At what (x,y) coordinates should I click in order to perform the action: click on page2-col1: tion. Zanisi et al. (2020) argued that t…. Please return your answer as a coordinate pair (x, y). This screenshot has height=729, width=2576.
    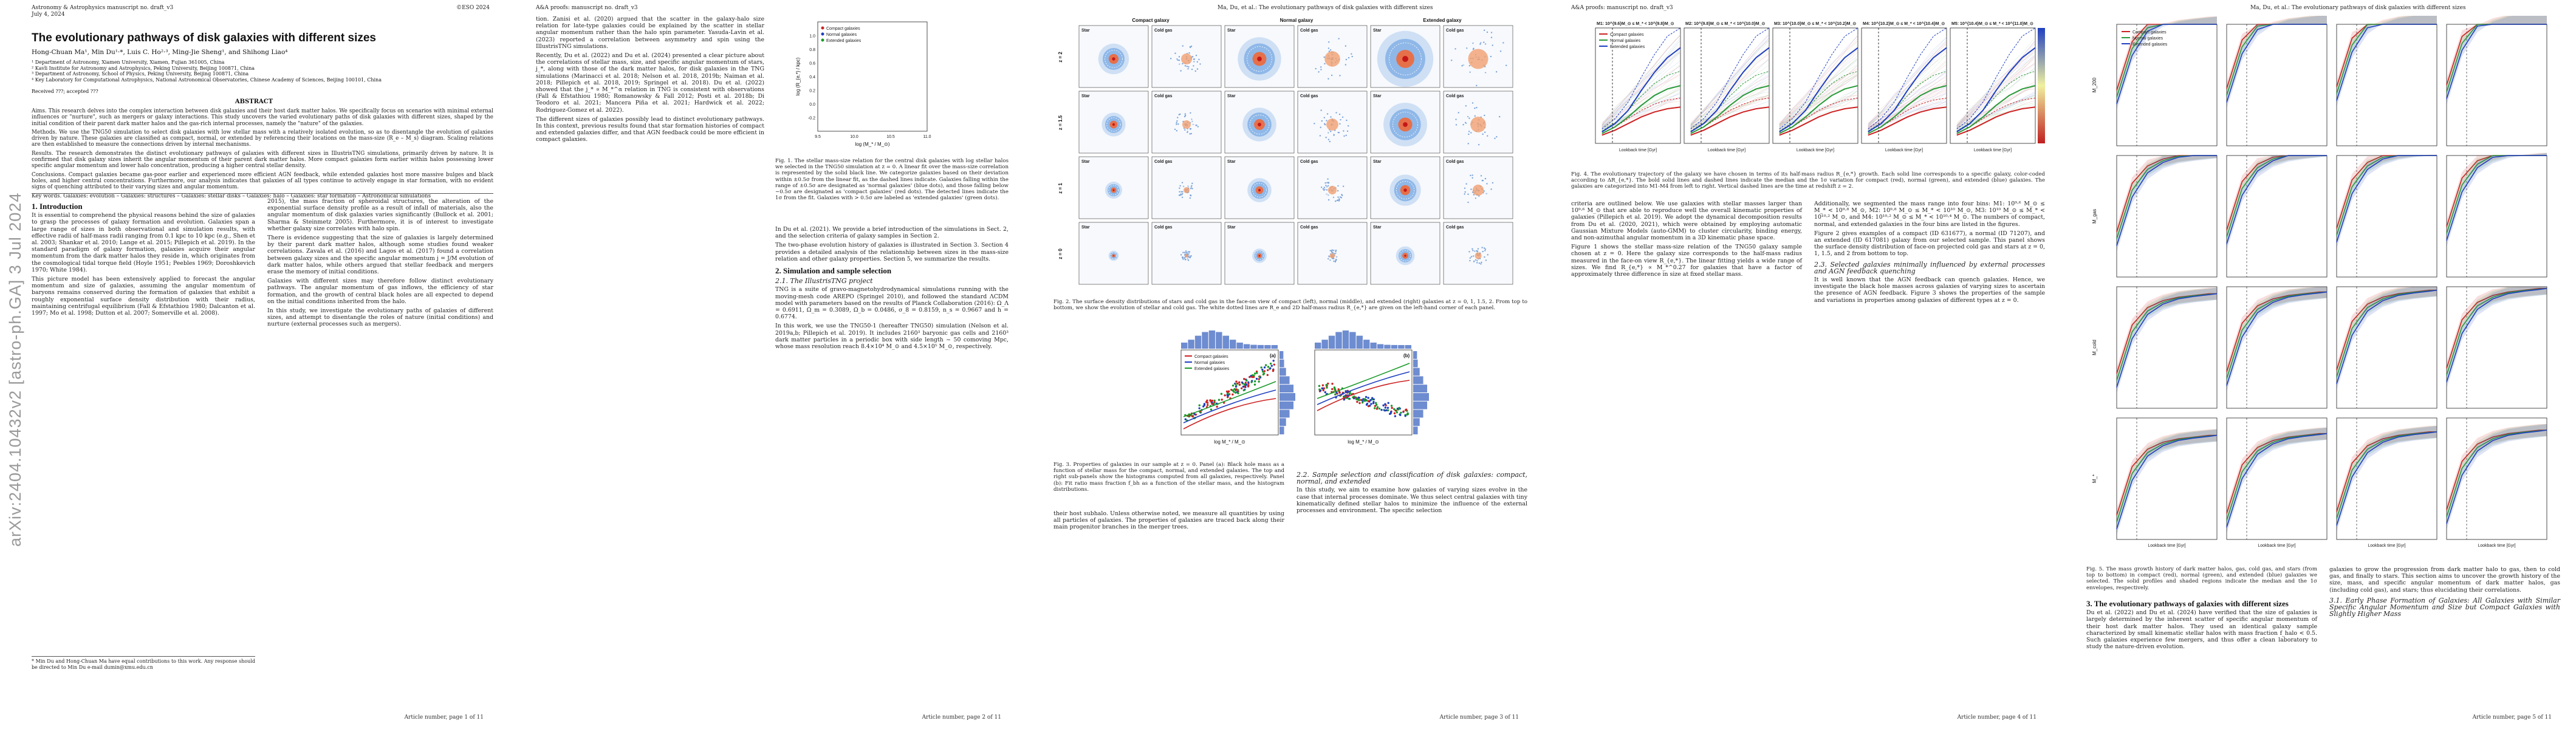
    Looking at the image, I should click on (650, 81).